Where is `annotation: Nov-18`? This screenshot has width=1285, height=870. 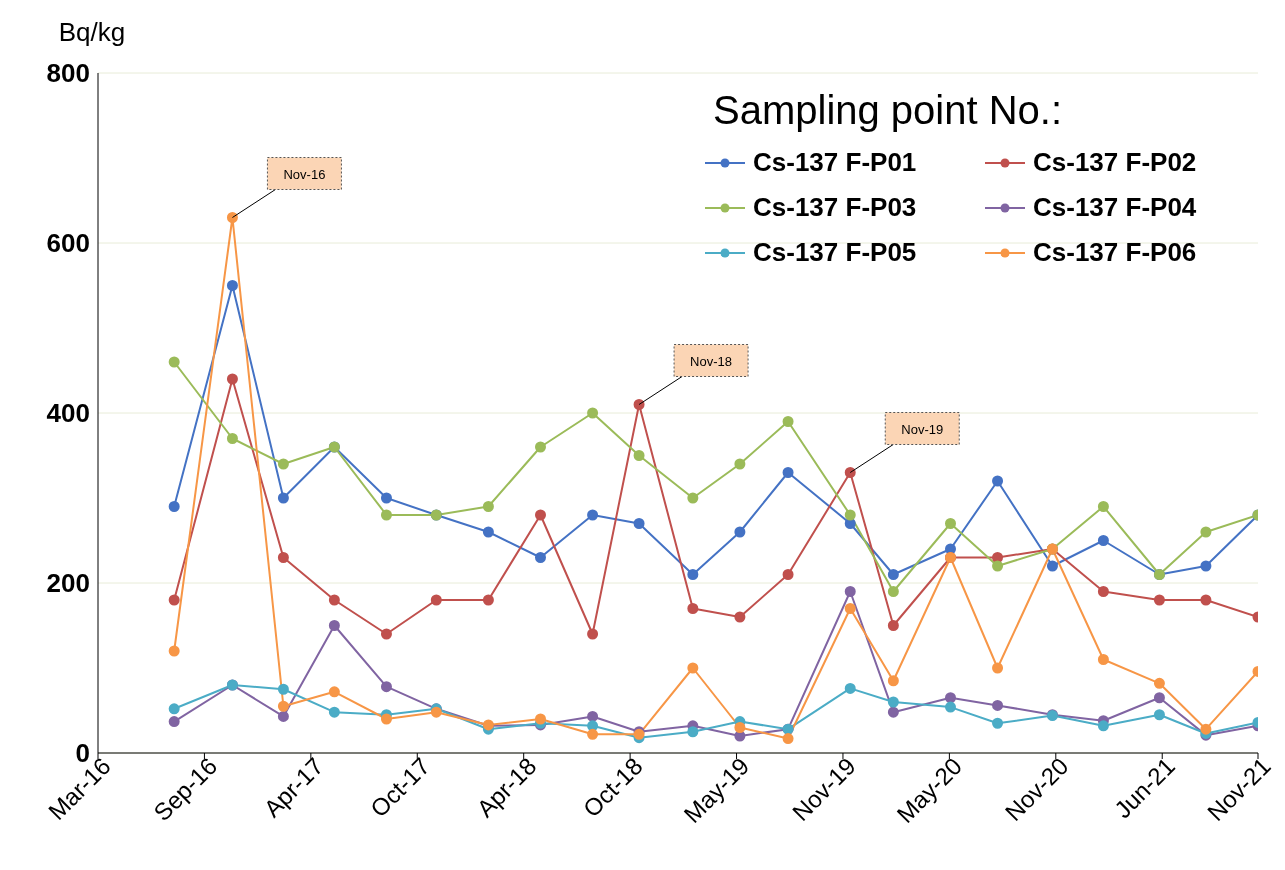
annotation: Nov-18 is located at coordinates (711, 361).